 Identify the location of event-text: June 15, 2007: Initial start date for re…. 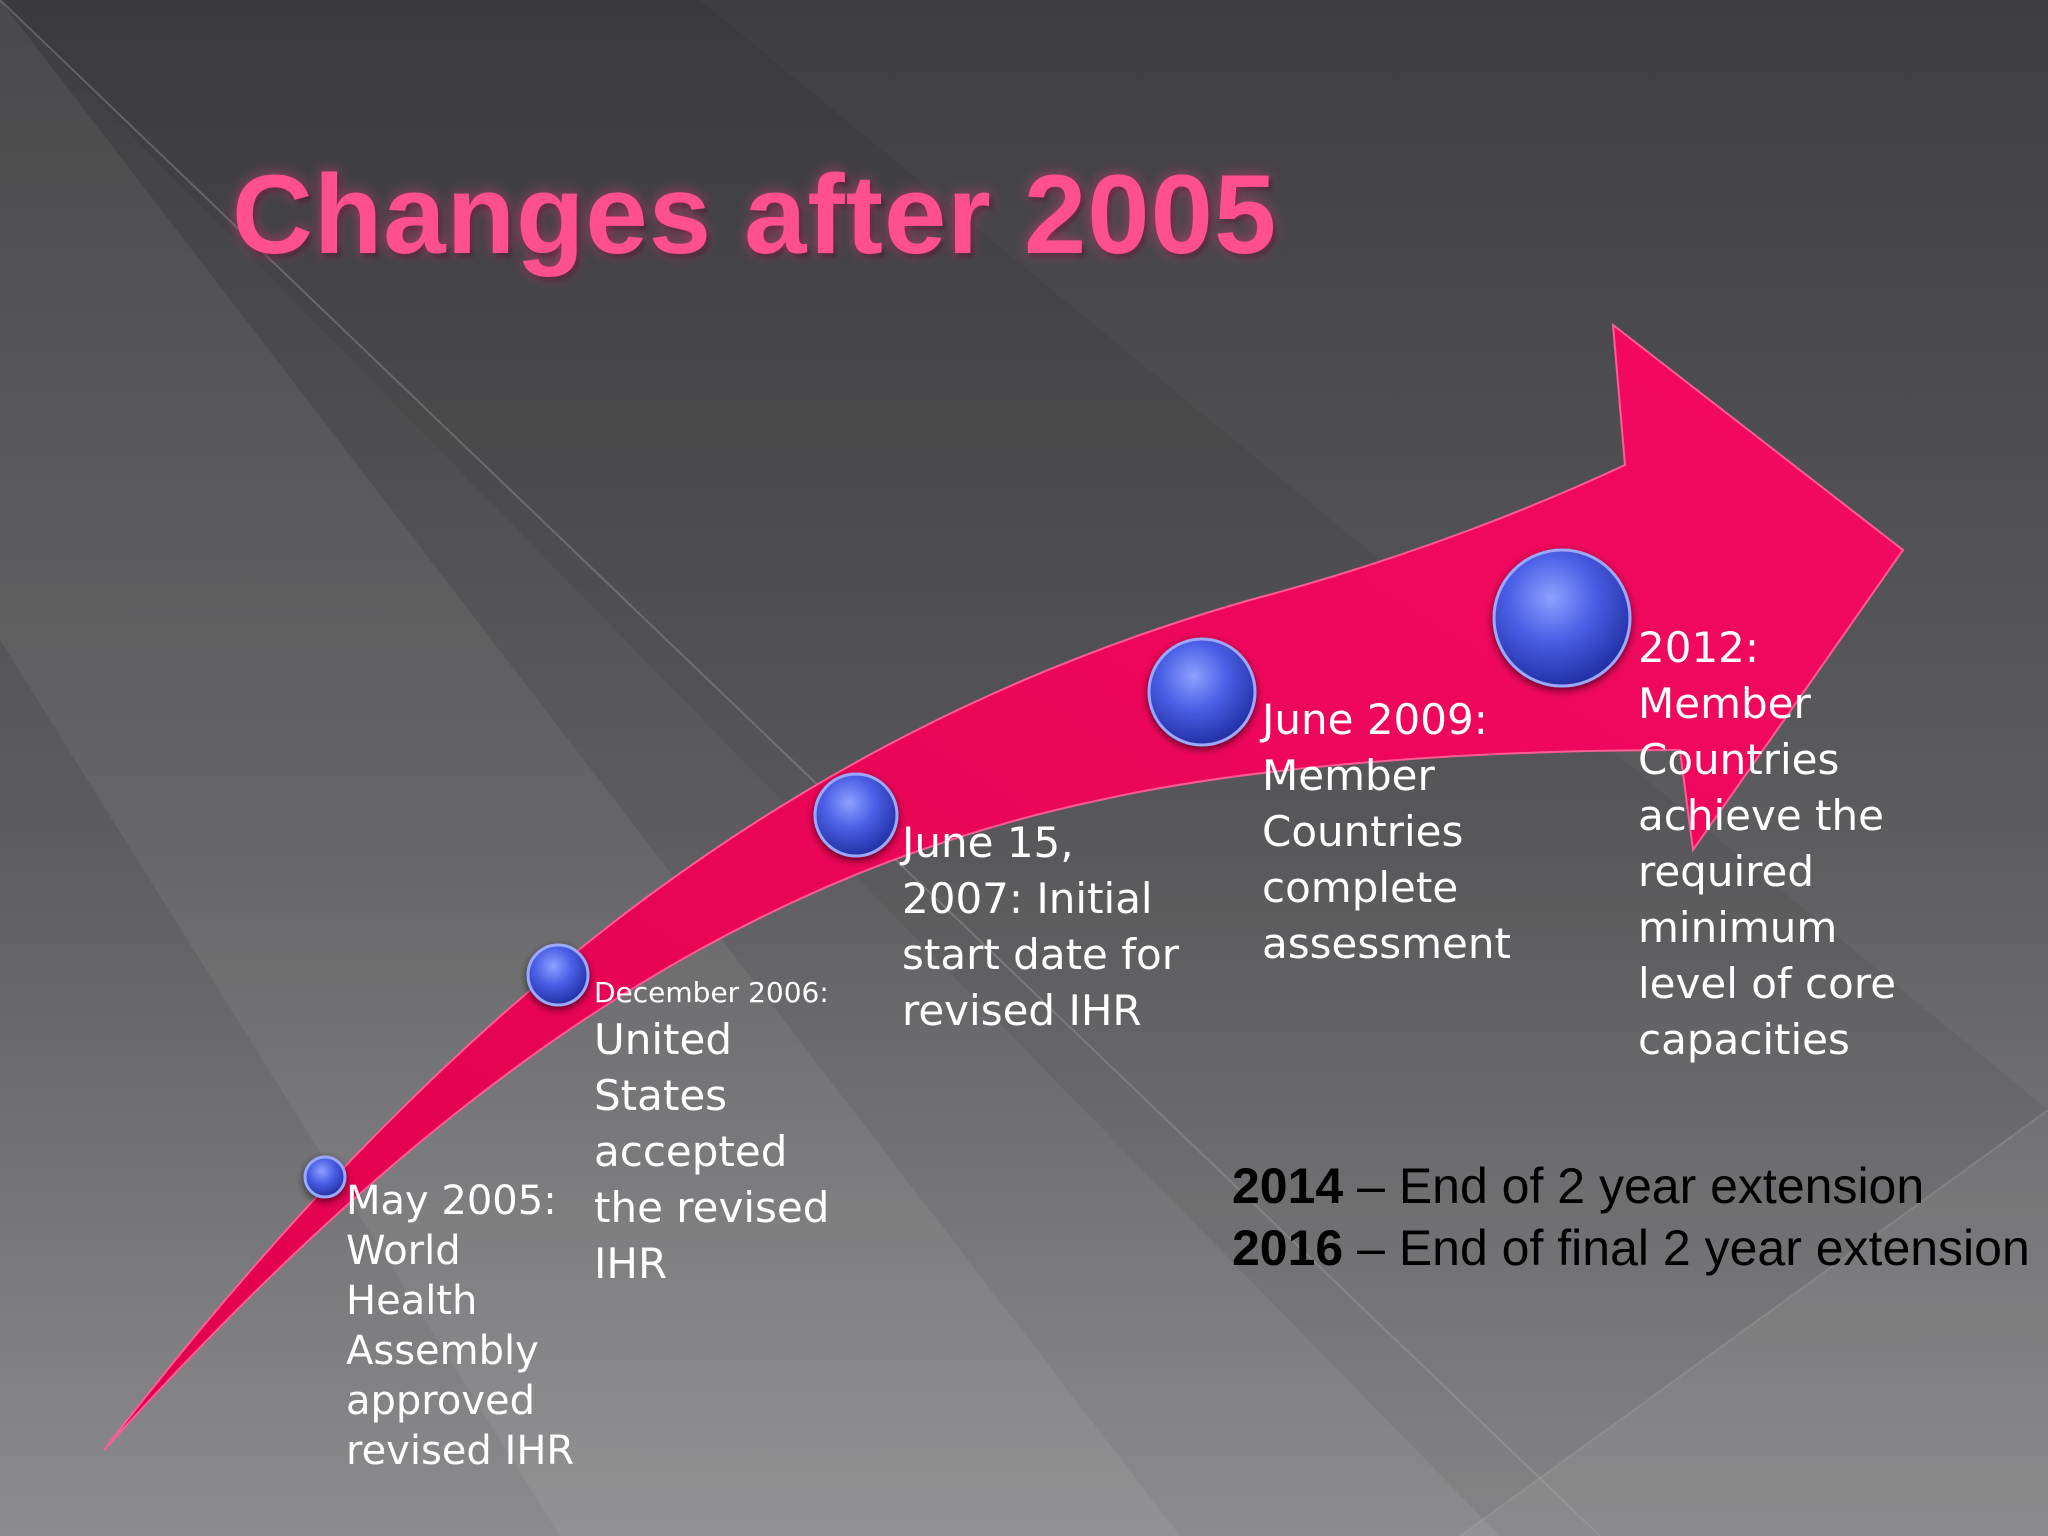
(1040, 926).